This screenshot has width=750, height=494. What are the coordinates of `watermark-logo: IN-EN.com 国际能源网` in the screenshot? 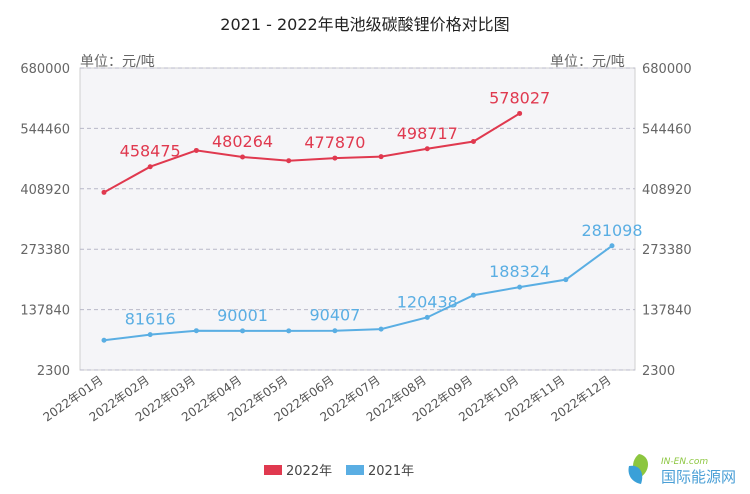 It's located at (687, 470).